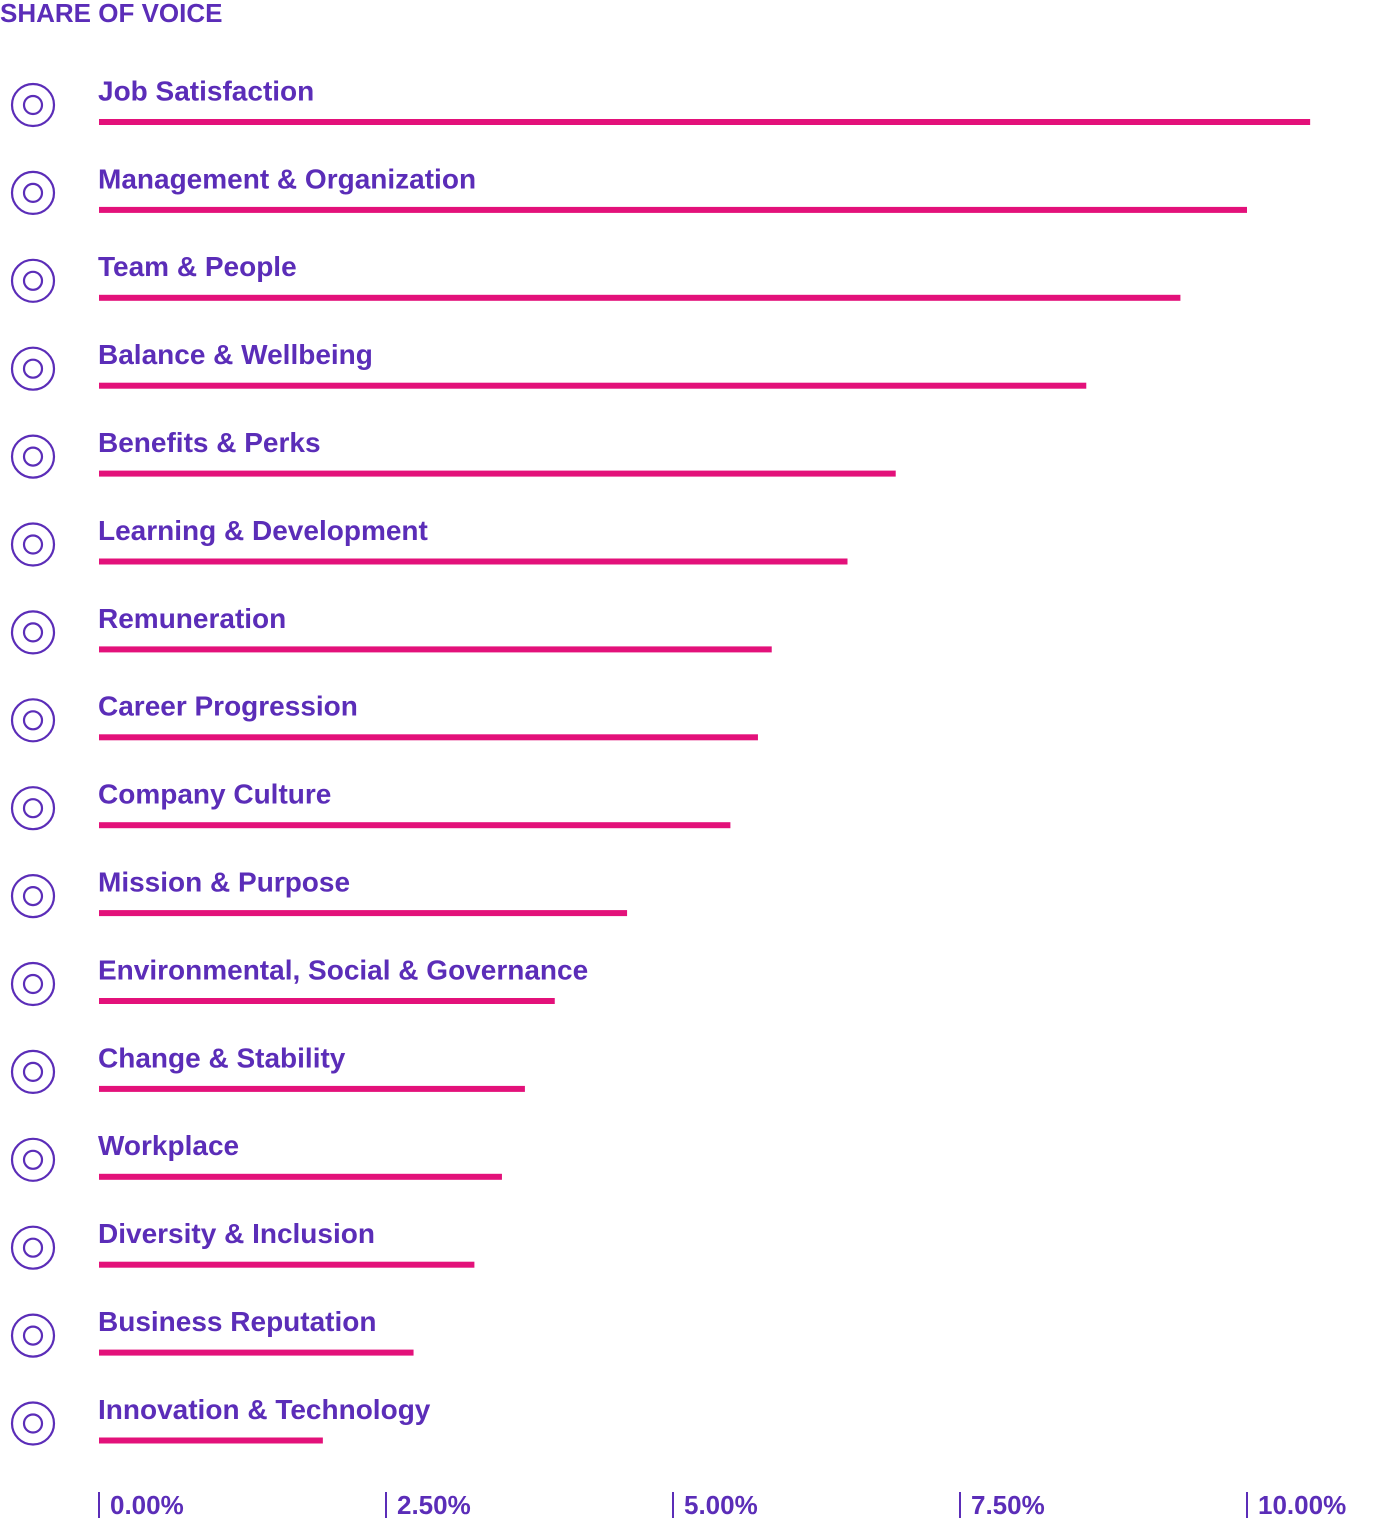 This screenshot has height=1536, width=1374. Describe the element at coordinates (264, 1409) in the screenshot. I see `category-label: Innovation & Technology` at that location.